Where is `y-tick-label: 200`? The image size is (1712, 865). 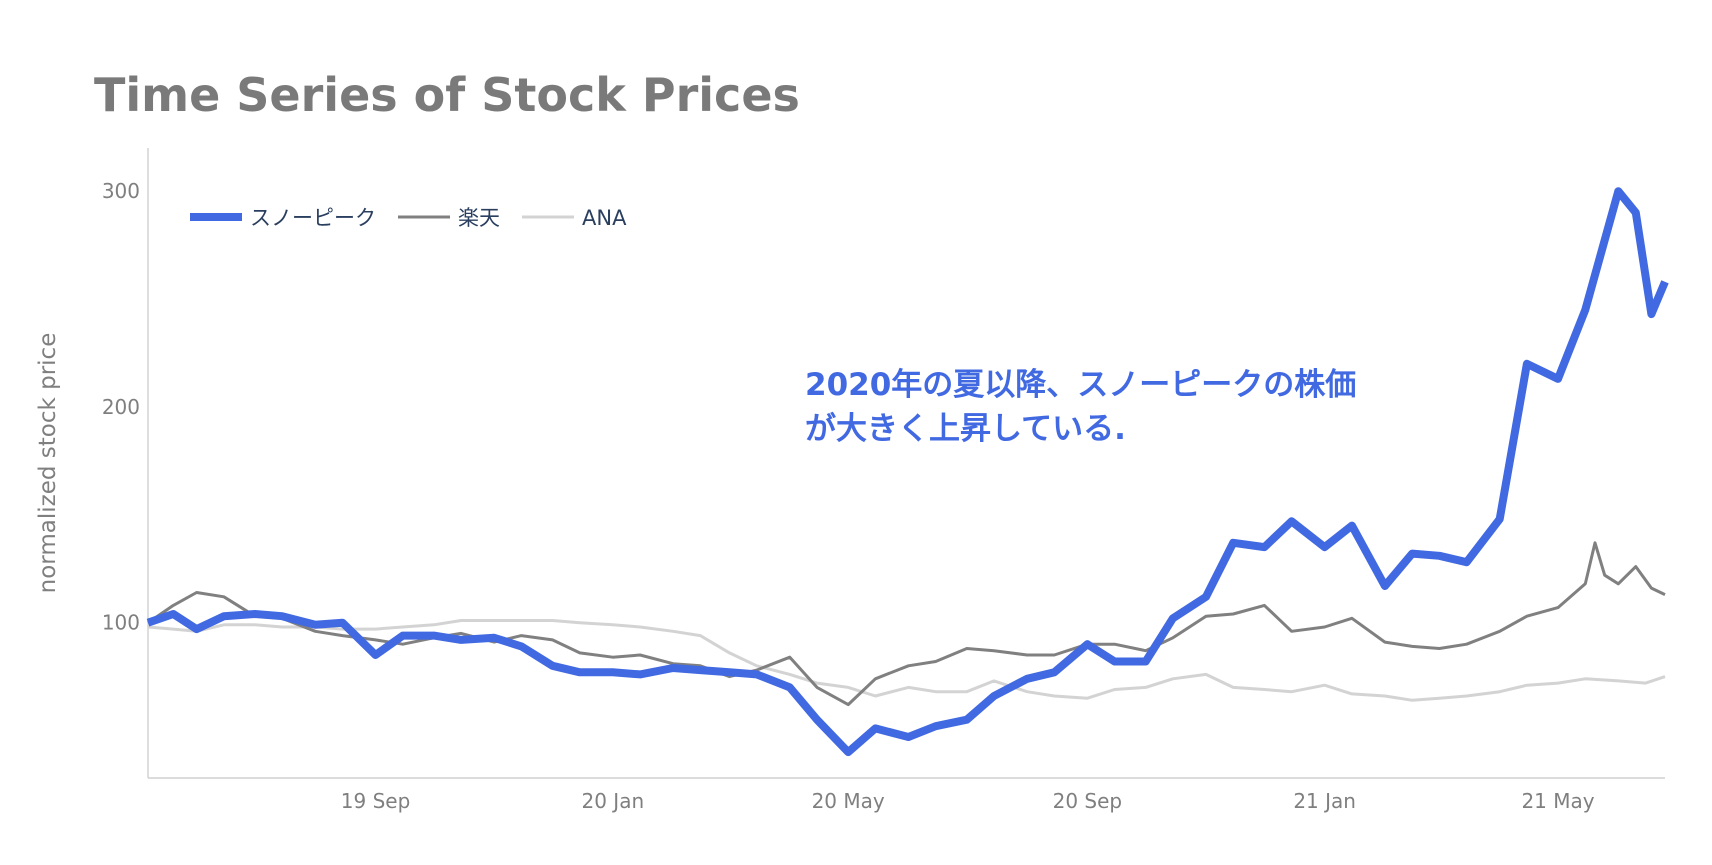
y-tick-label: 200 is located at coordinates (121, 407).